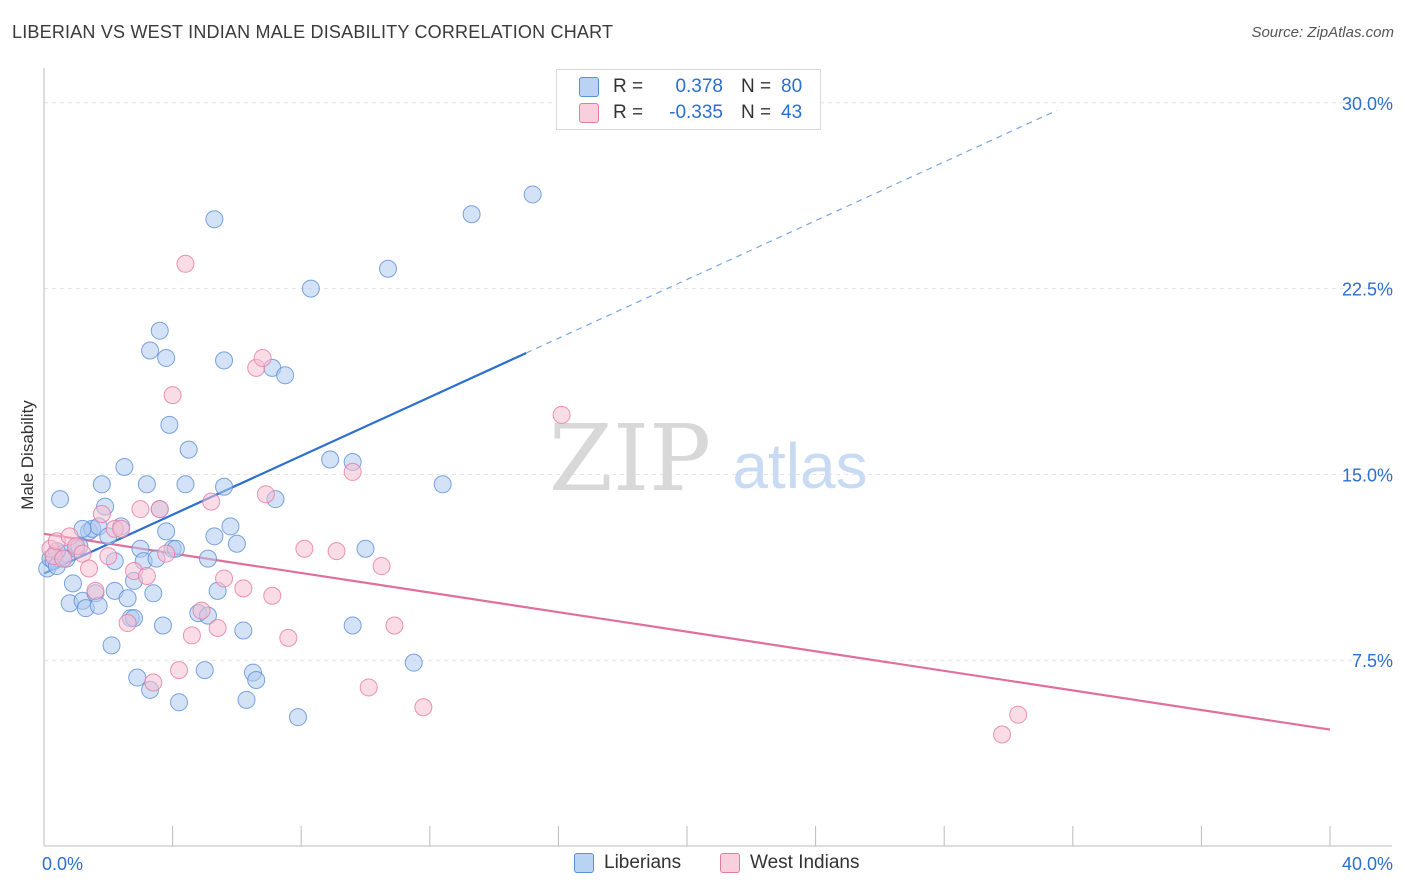 The width and height of the screenshot is (1406, 892). I want to click on watermark: ZIP atlas, so click(708, 458).